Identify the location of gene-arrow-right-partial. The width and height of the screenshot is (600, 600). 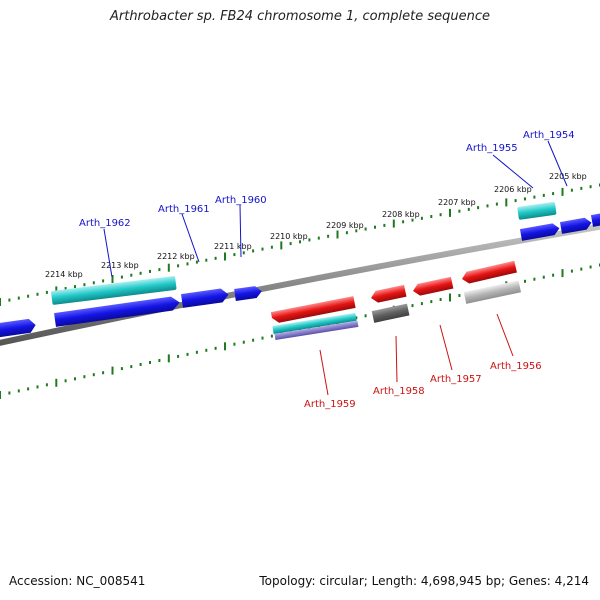
(595, 219).